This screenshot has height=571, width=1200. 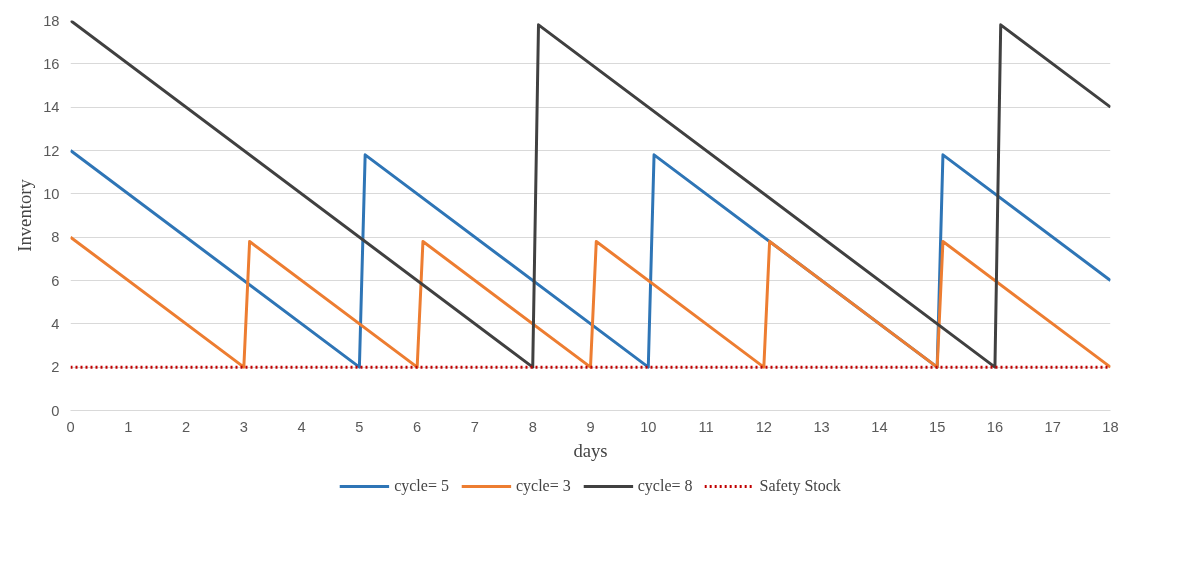 What do you see at coordinates (55, 280) in the screenshot?
I see `y-tick-label: 6` at bounding box center [55, 280].